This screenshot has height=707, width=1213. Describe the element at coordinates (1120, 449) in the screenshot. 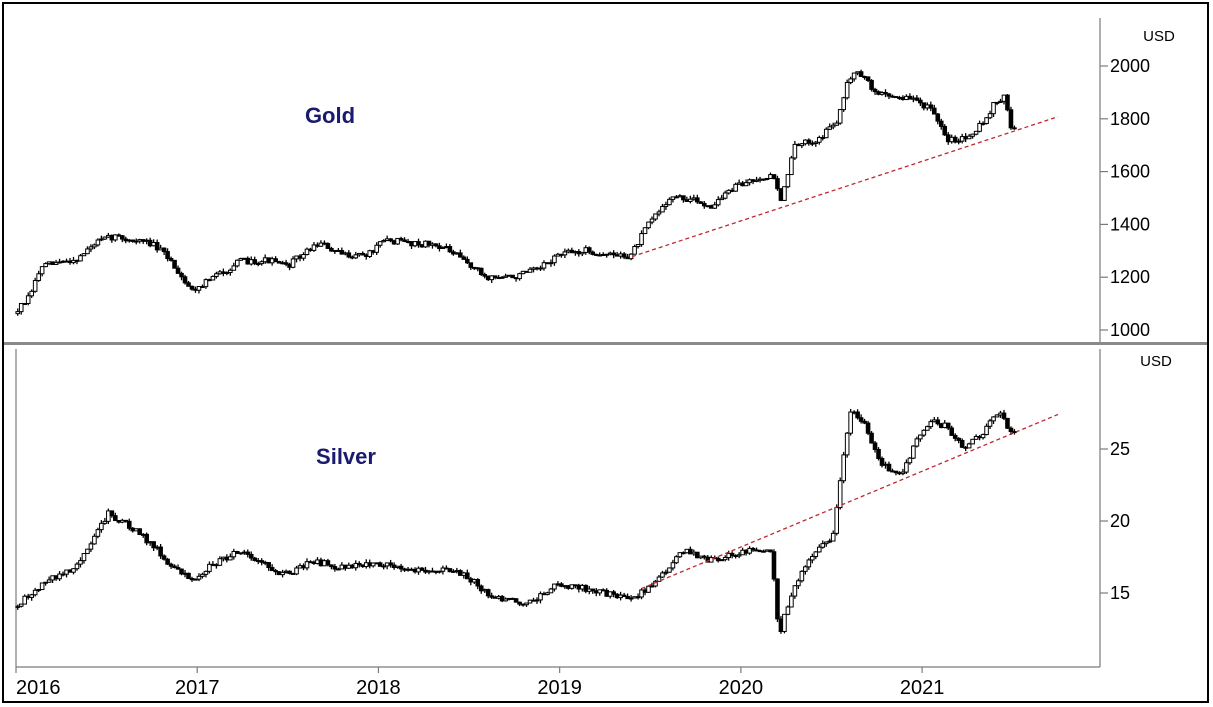

I see `y-tick-label: 25` at that location.